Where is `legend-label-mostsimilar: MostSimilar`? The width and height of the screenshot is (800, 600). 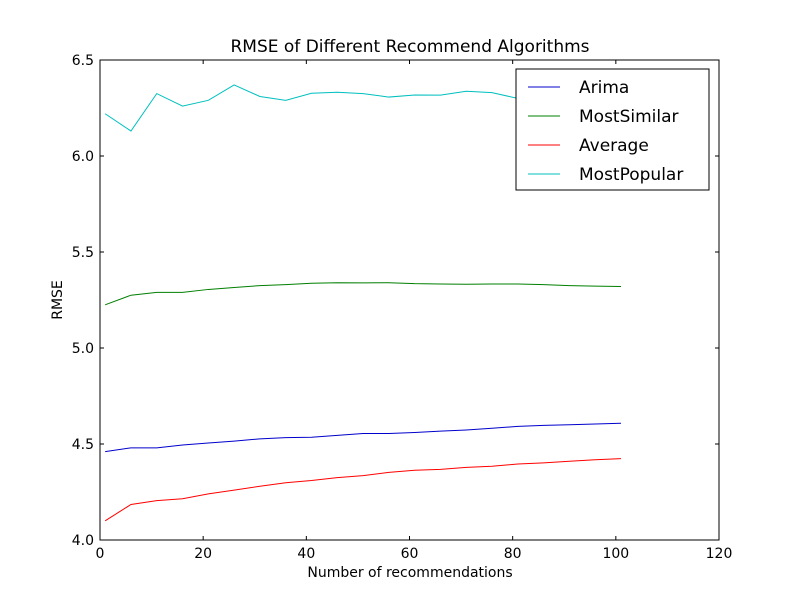 legend-label-mostsimilar: MostSimilar is located at coordinates (629, 117).